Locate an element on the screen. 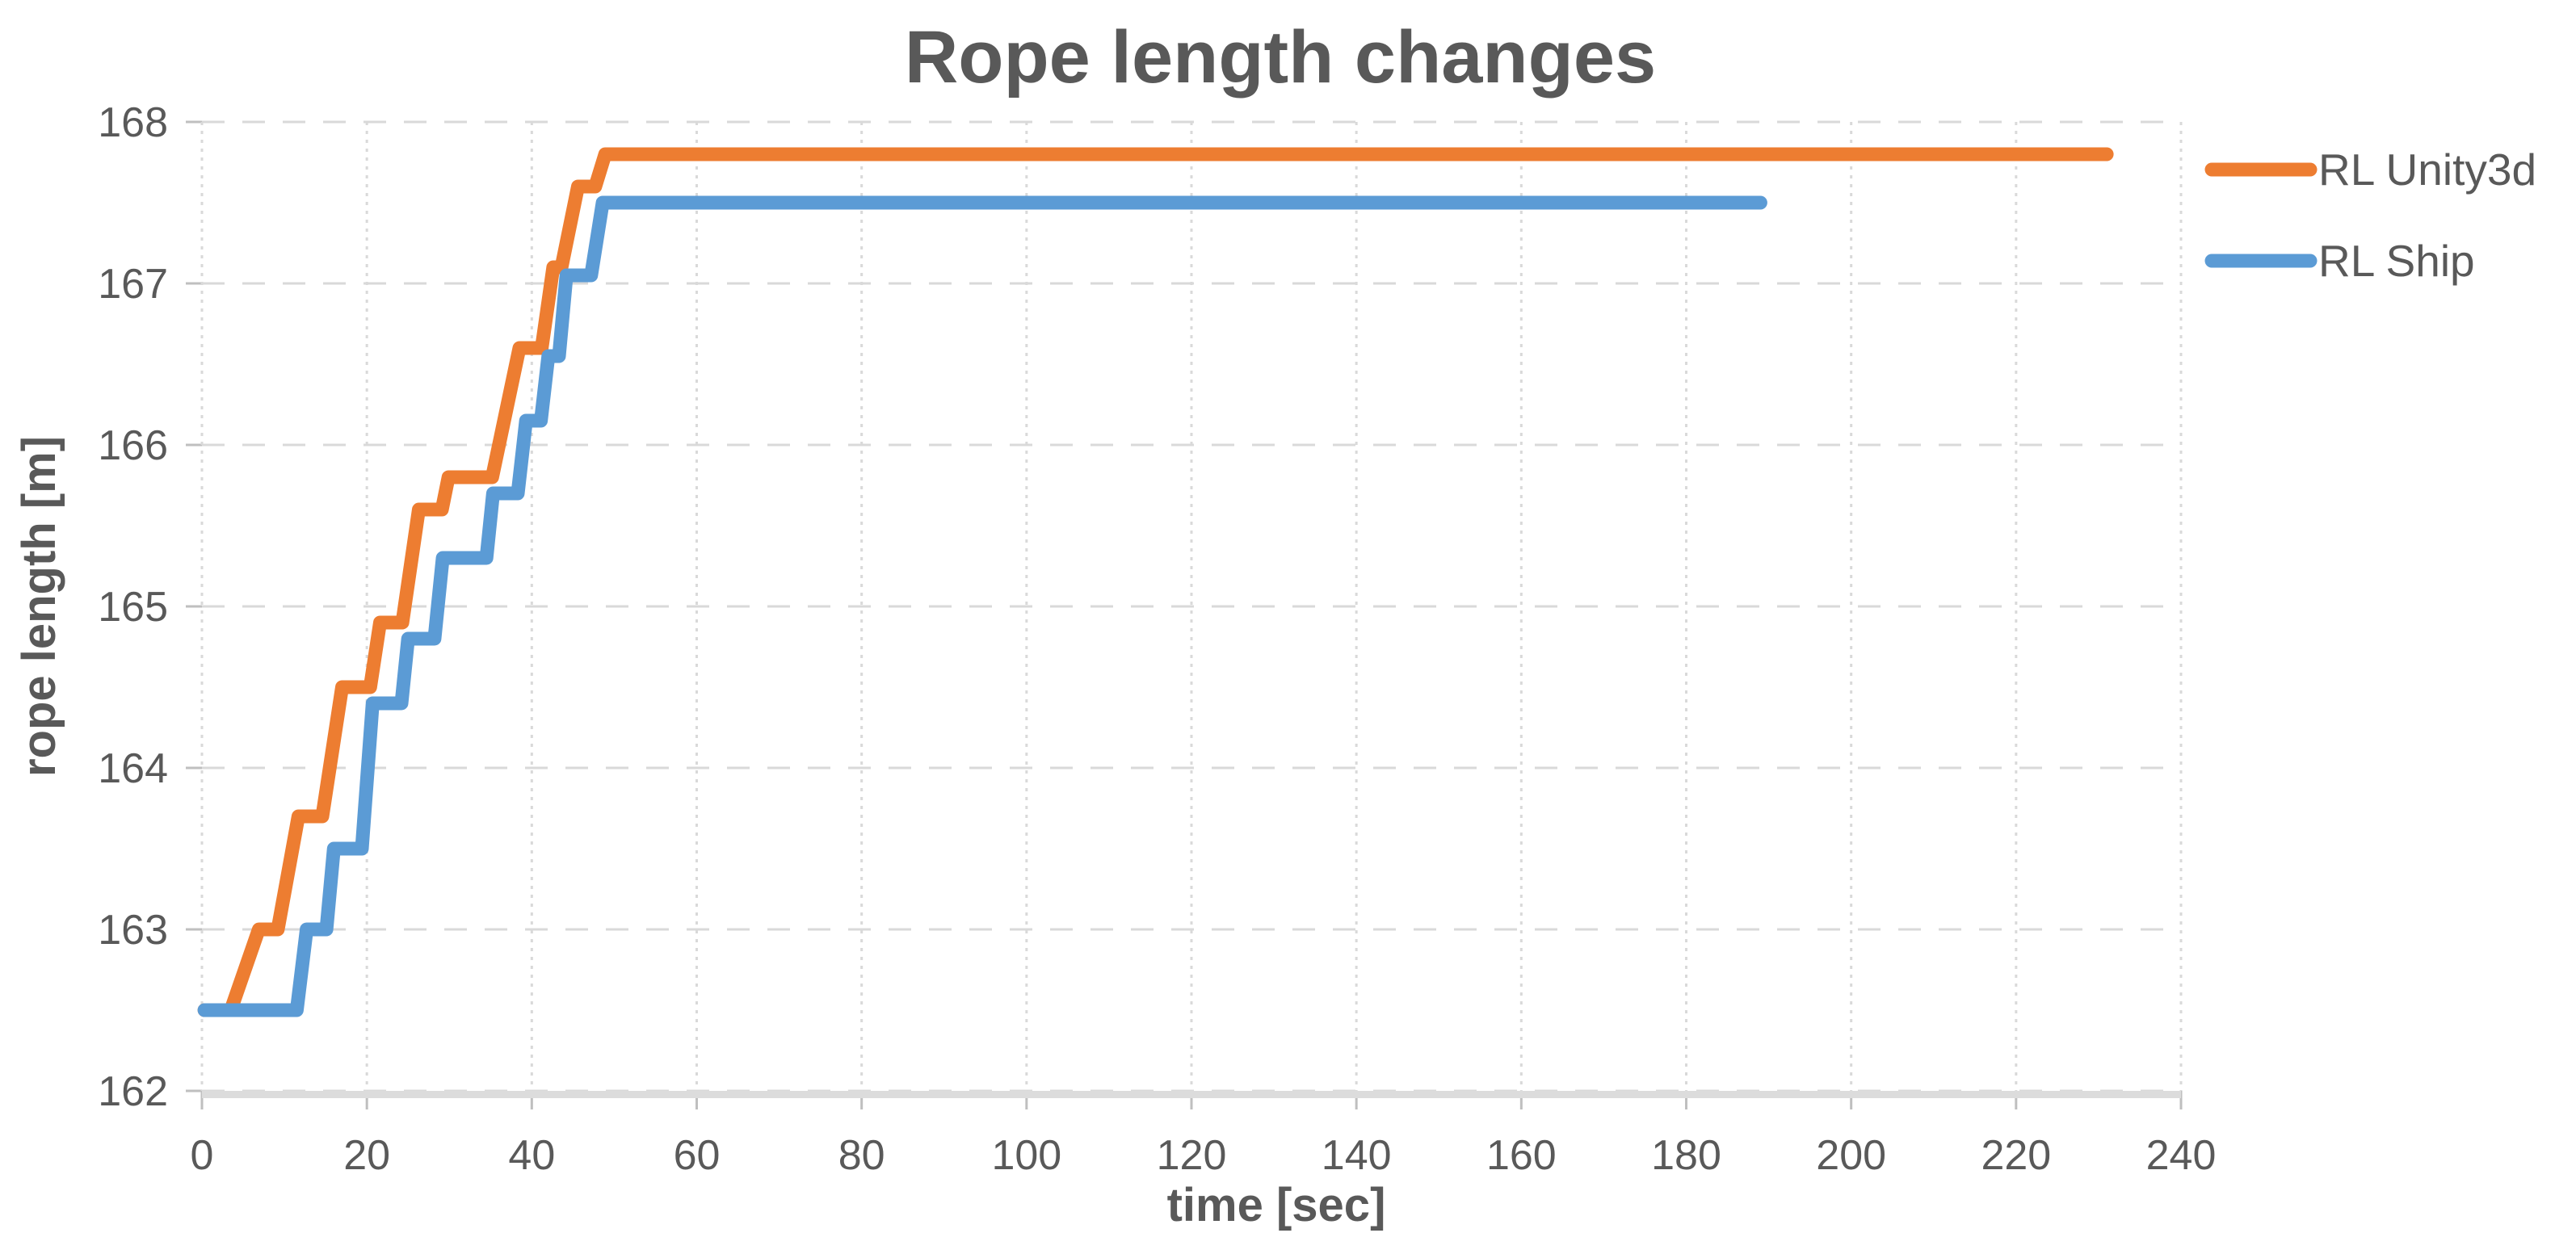  x-tick-label: 160 is located at coordinates (1522, 1155).